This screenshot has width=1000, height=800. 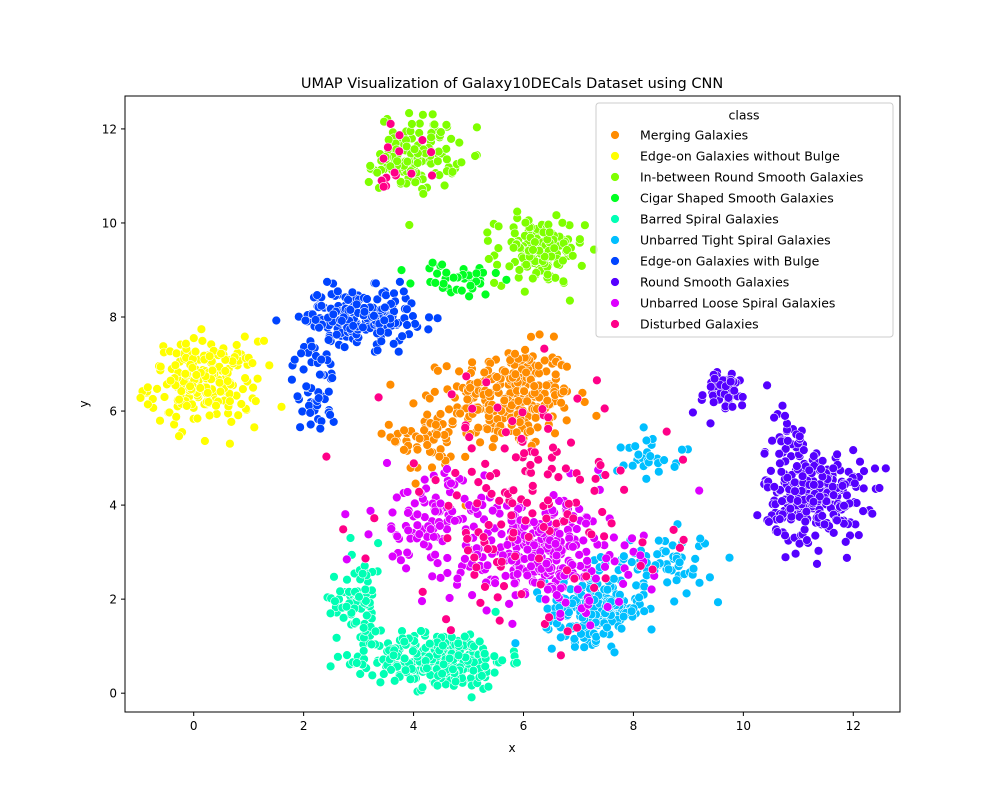 I want to click on y-axis-label: y, so click(x=84, y=403).